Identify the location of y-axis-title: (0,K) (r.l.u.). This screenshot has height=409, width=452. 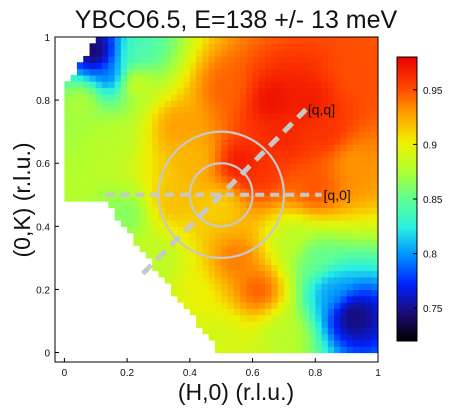
(22, 199).